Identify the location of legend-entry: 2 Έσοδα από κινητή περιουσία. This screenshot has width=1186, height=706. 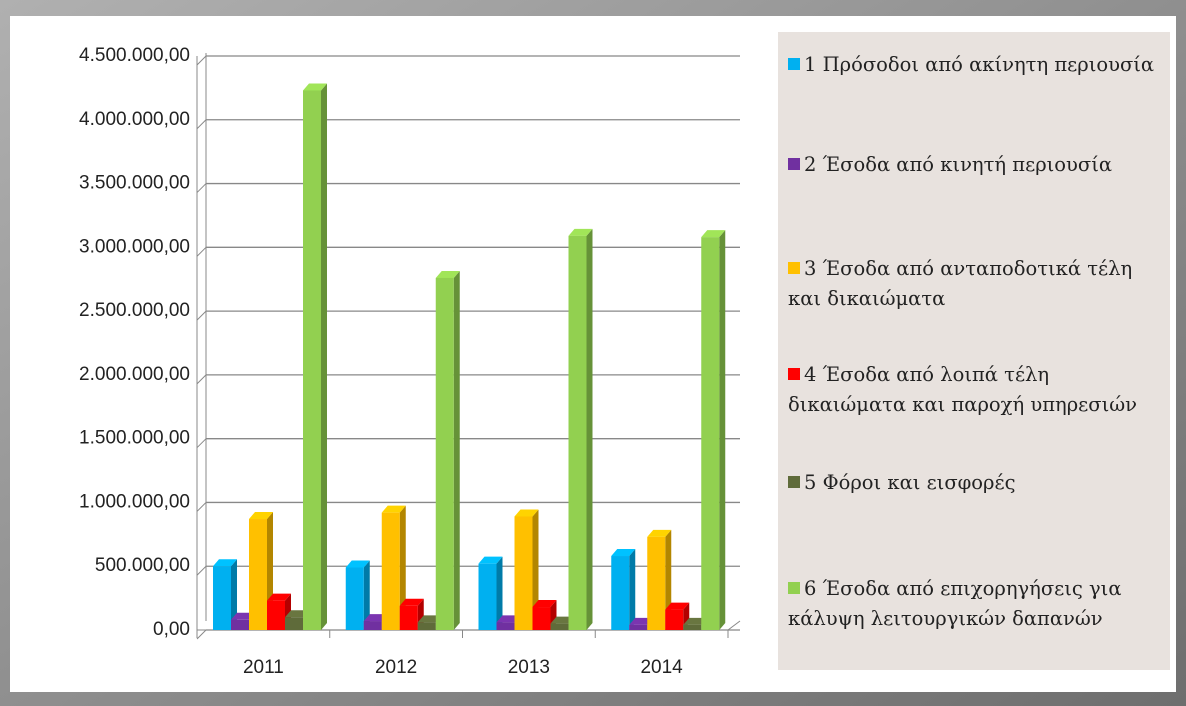
(978, 165).